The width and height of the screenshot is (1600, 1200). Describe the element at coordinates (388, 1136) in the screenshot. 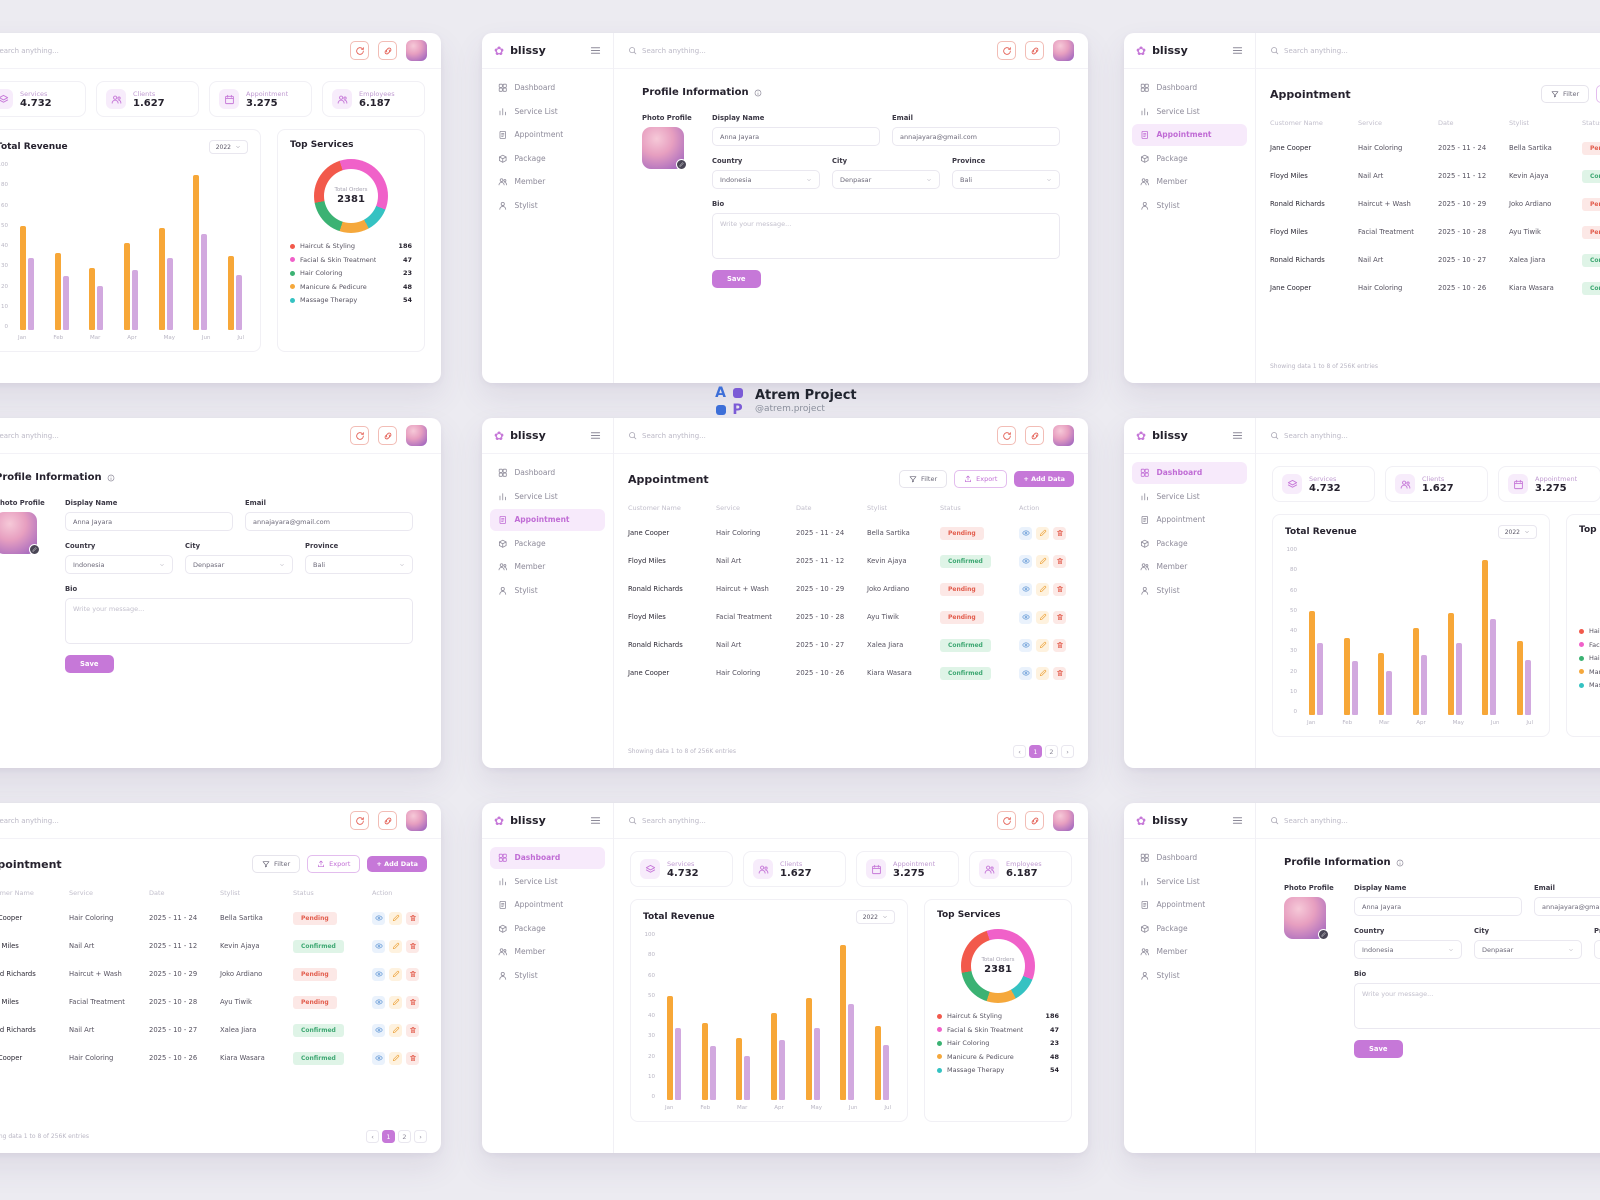

I see `page-1: 1` at that location.